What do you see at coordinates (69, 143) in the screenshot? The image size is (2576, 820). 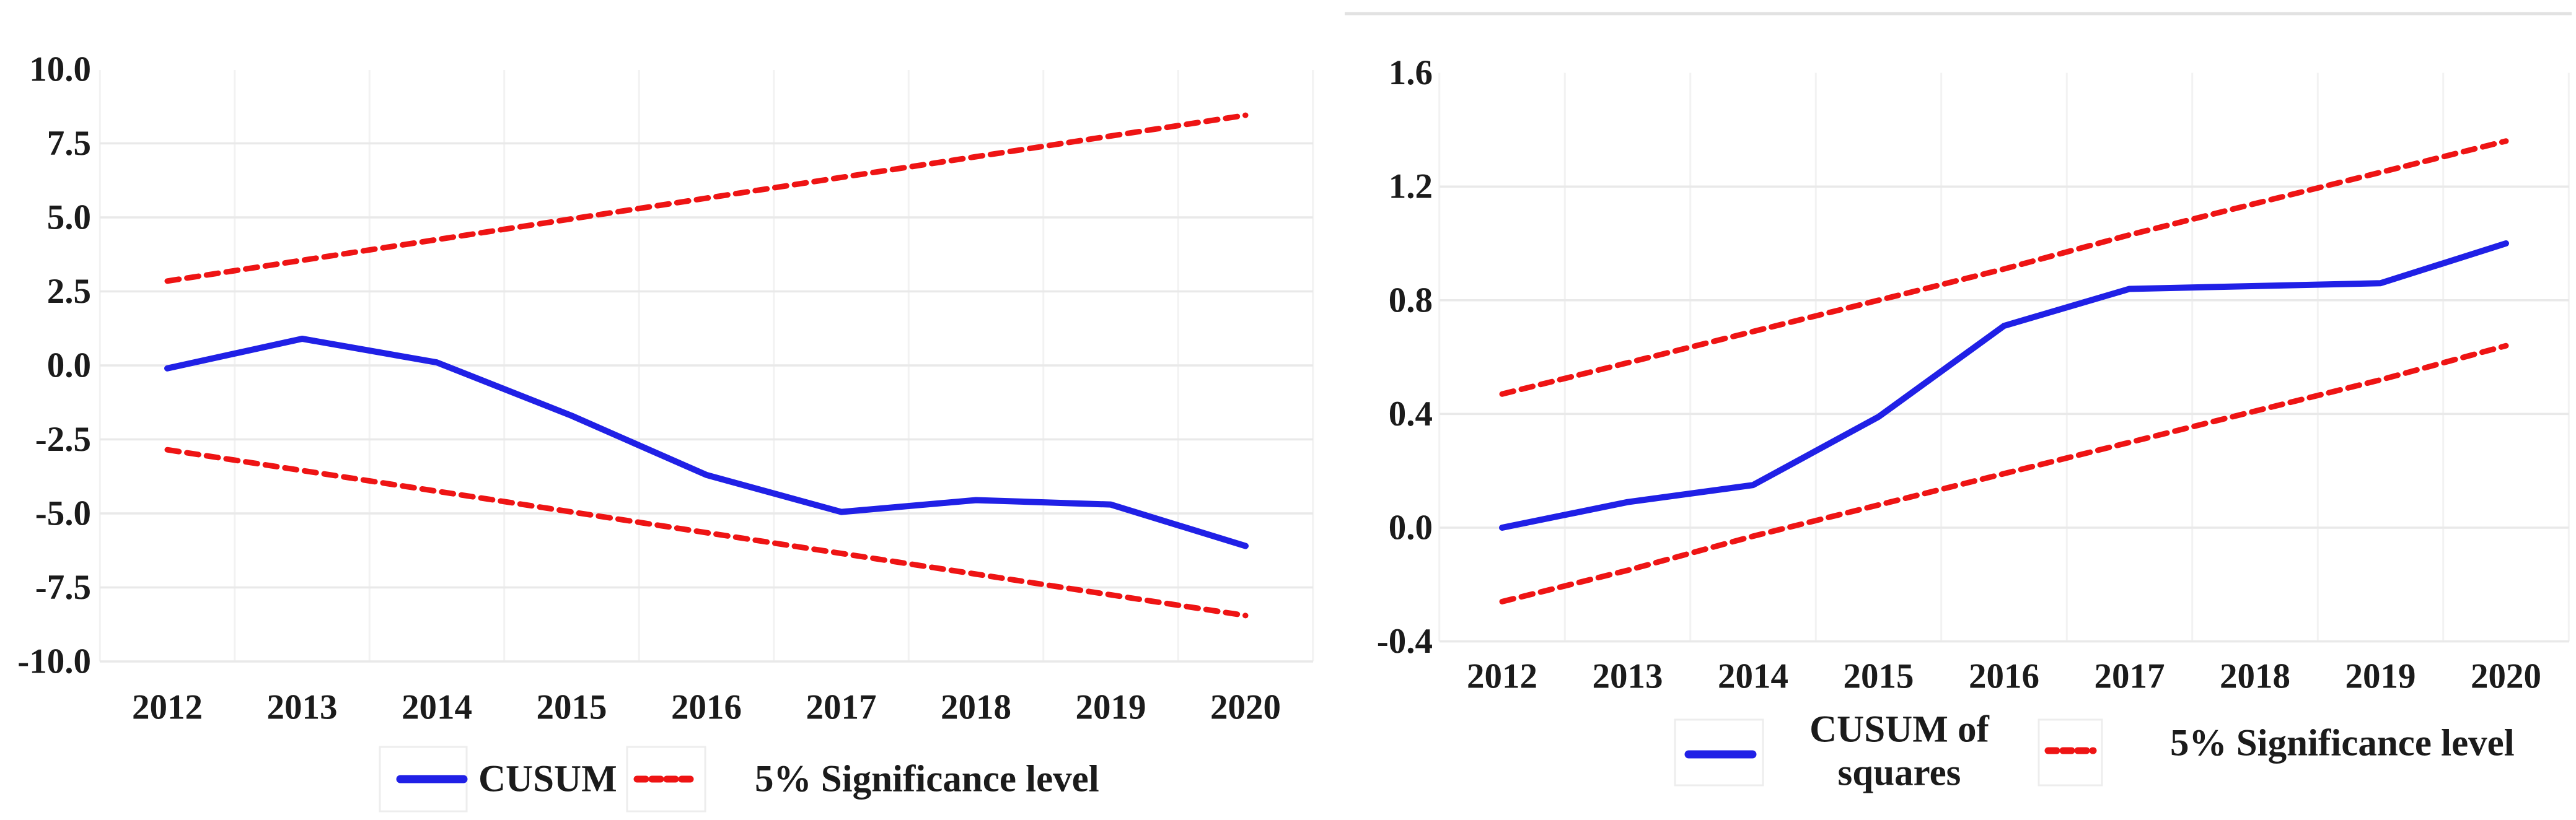 I see `y-tick-label: 7.5` at bounding box center [69, 143].